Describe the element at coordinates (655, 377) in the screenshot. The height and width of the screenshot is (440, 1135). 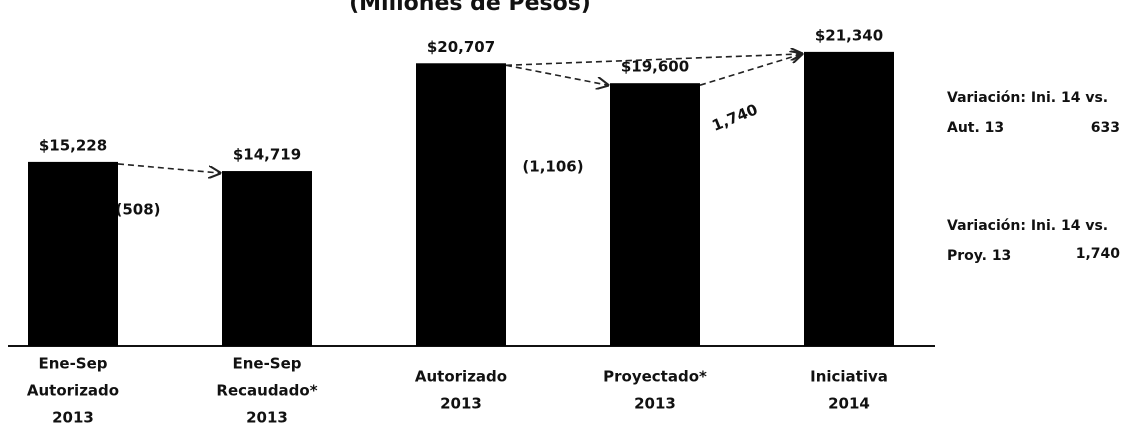
I see `x-tick-label: Proyectado*` at that location.